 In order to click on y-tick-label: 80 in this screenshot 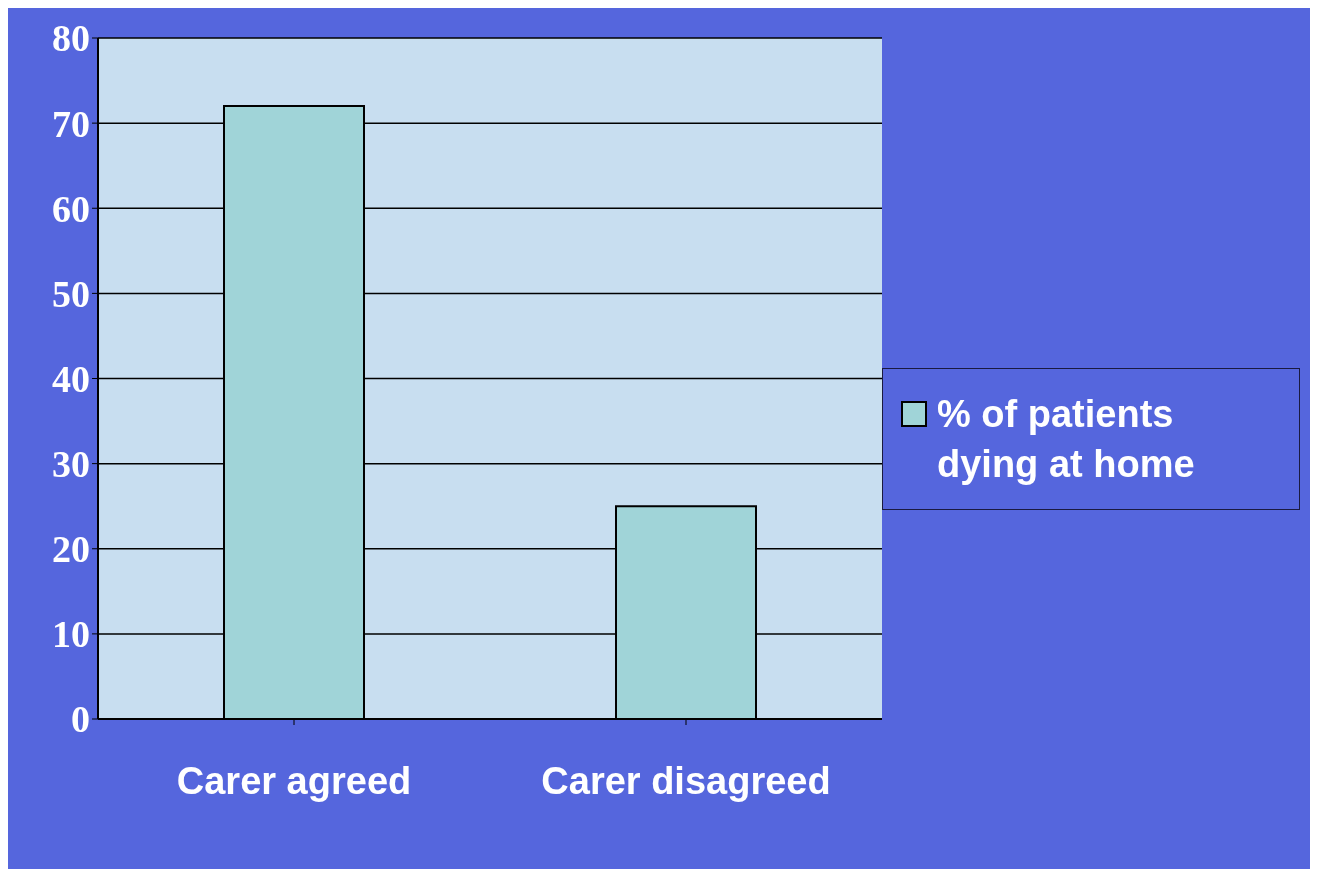, I will do `click(71, 38)`.